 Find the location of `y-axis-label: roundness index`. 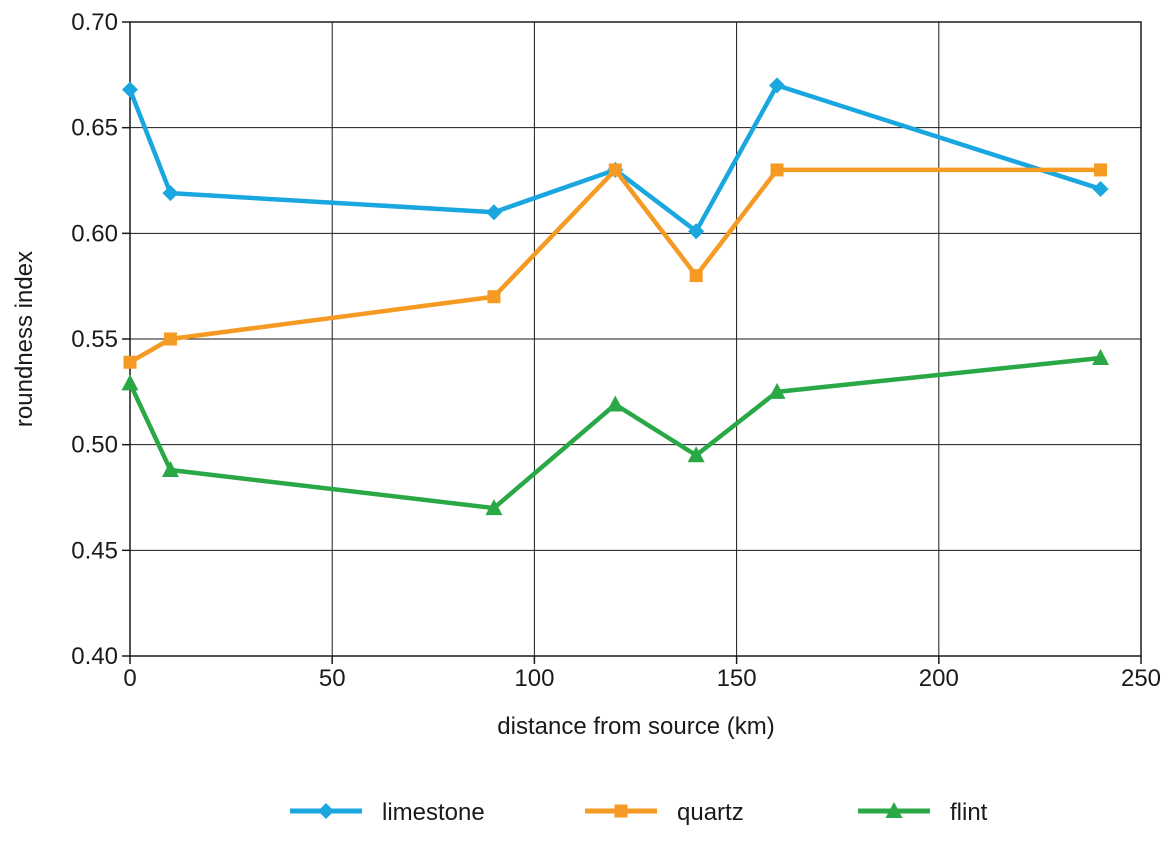

y-axis-label: roundness index is located at coordinates (24, 339).